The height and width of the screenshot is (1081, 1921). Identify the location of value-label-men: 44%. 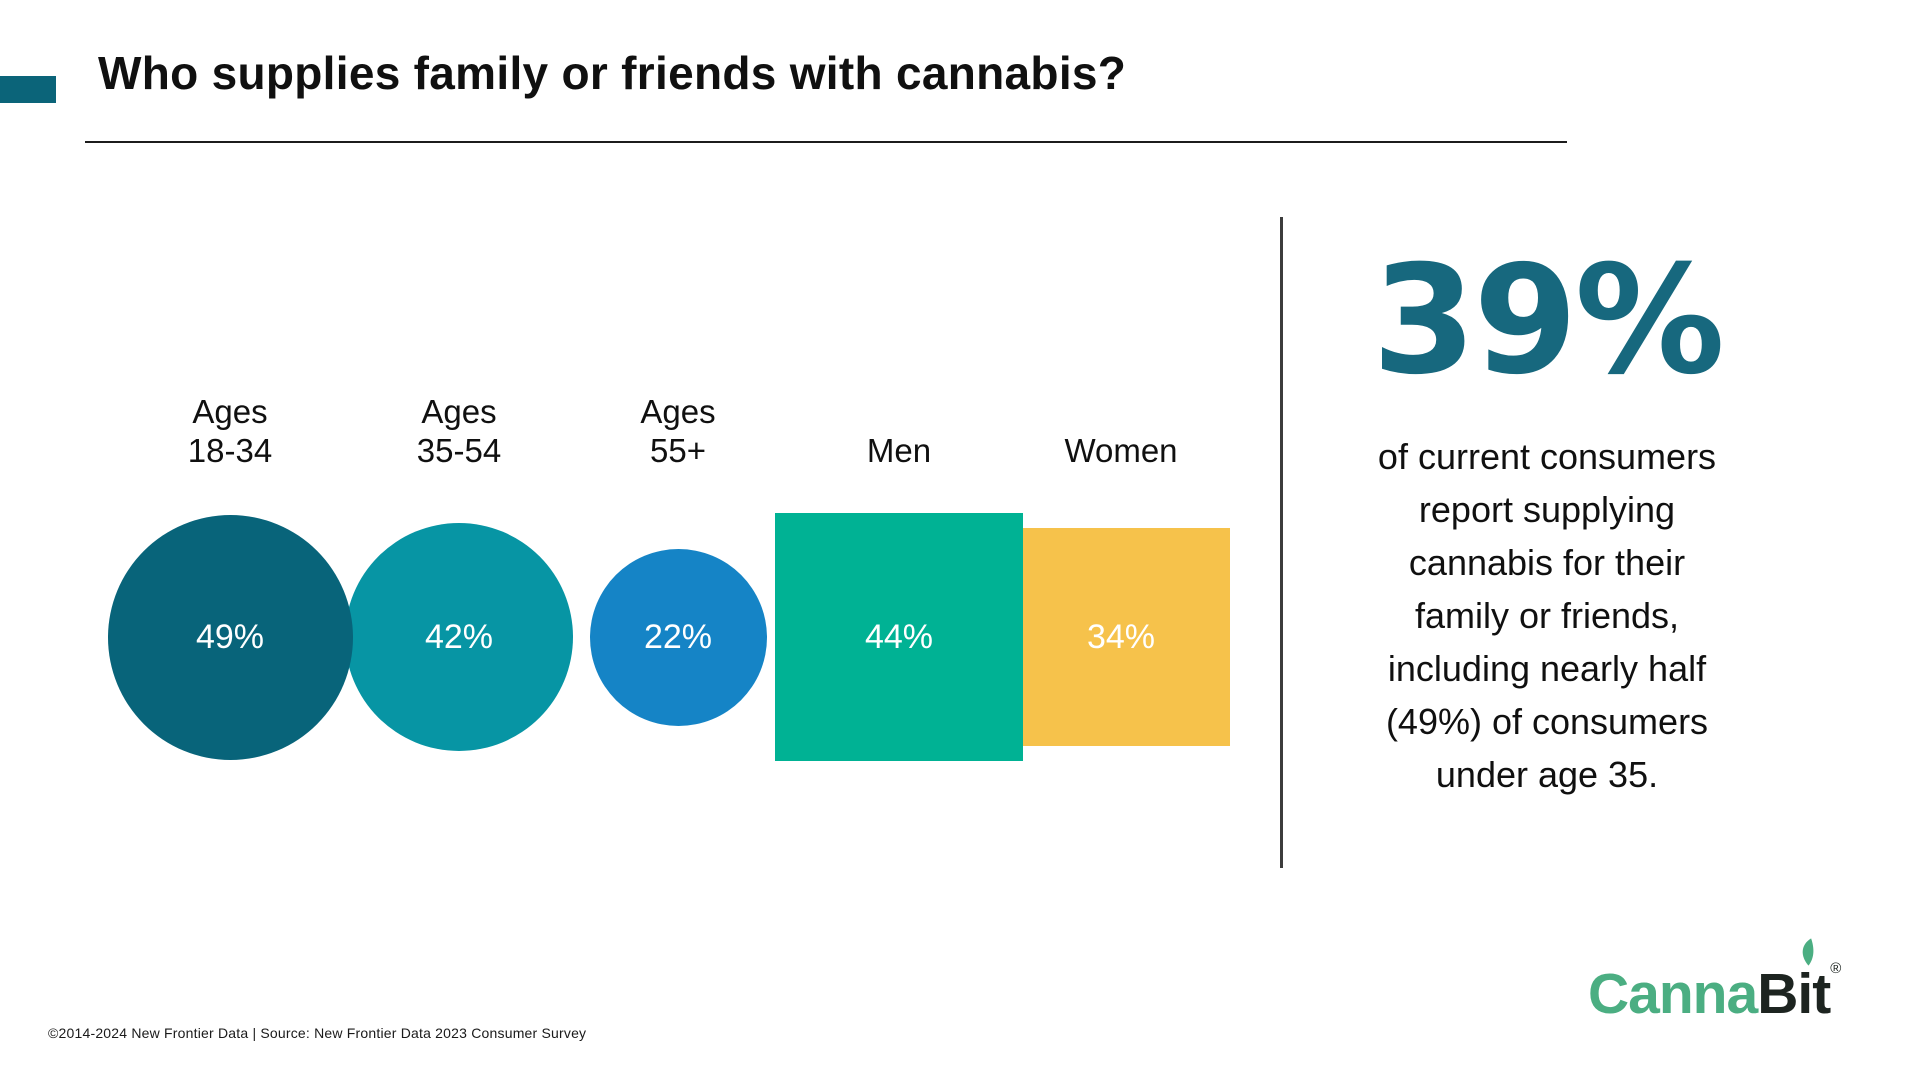
(899, 636).